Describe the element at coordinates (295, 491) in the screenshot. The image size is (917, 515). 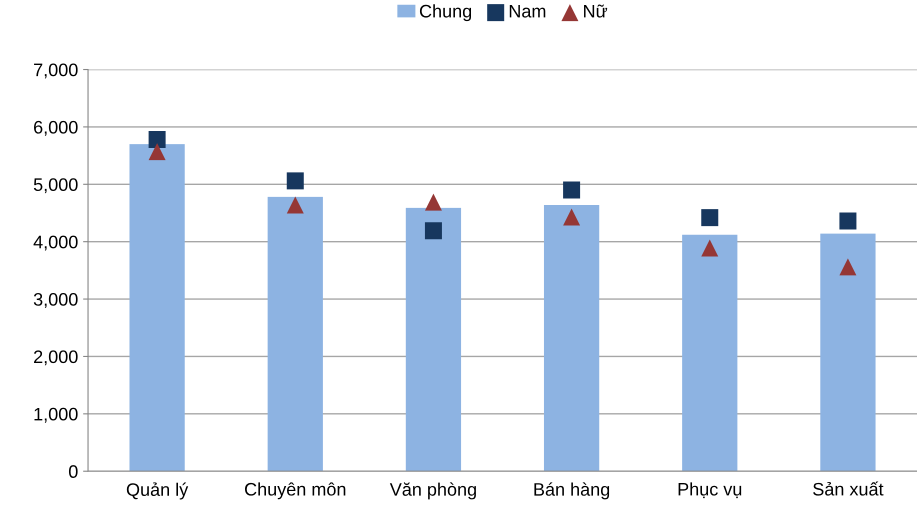
I see `x-tick-label: Chuyên môn` at that location.